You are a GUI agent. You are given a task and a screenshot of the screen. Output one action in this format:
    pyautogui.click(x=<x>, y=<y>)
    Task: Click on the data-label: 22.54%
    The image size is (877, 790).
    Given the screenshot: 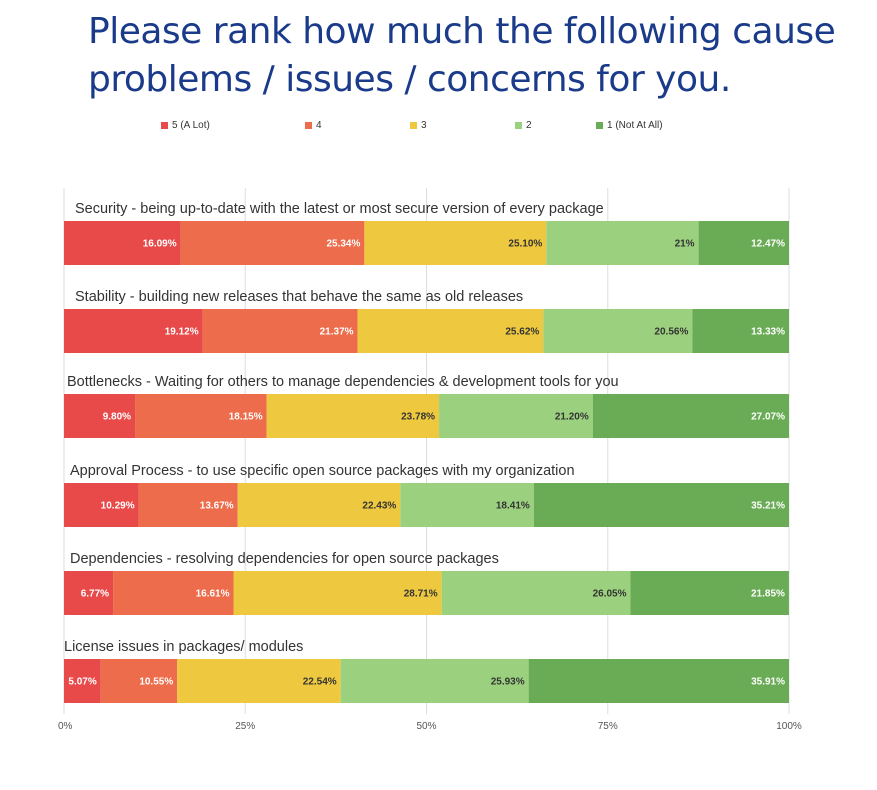 What is the action you would take?
    pyautogui.click(x=320, y=682)
    